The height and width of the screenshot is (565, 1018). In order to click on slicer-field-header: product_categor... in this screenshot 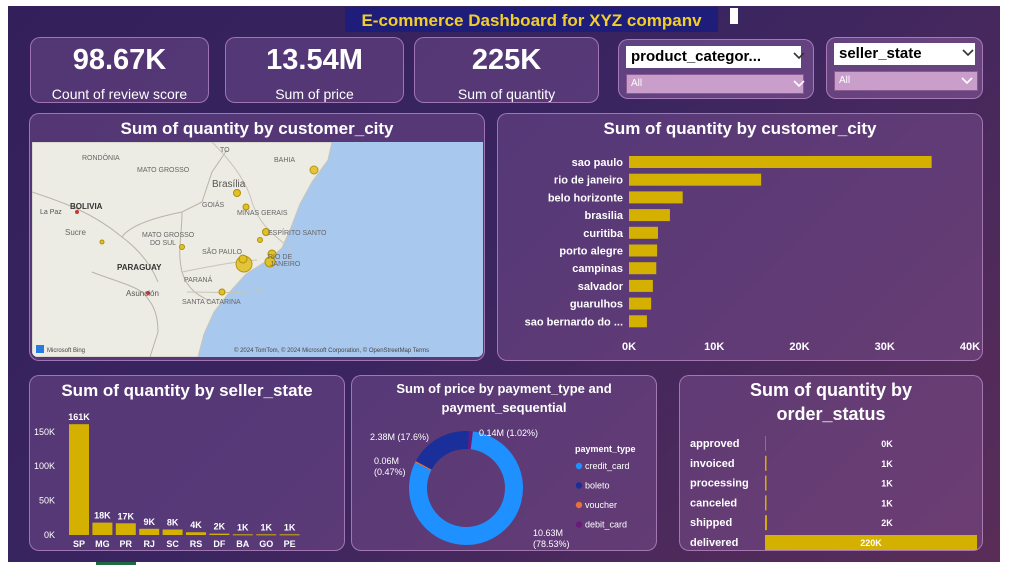, I will do `click(713, 57)`.